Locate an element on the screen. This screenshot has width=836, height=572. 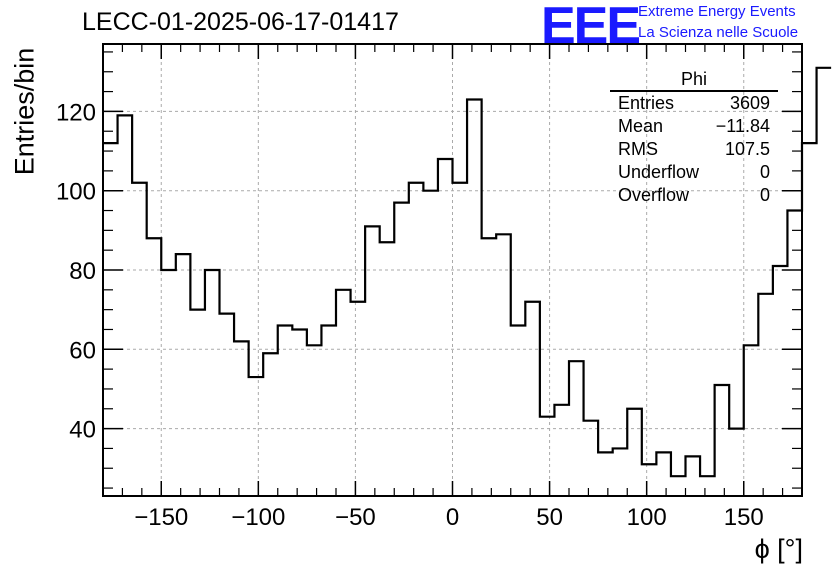
x-tick-label: 150 is located at coordinates (744, 517).